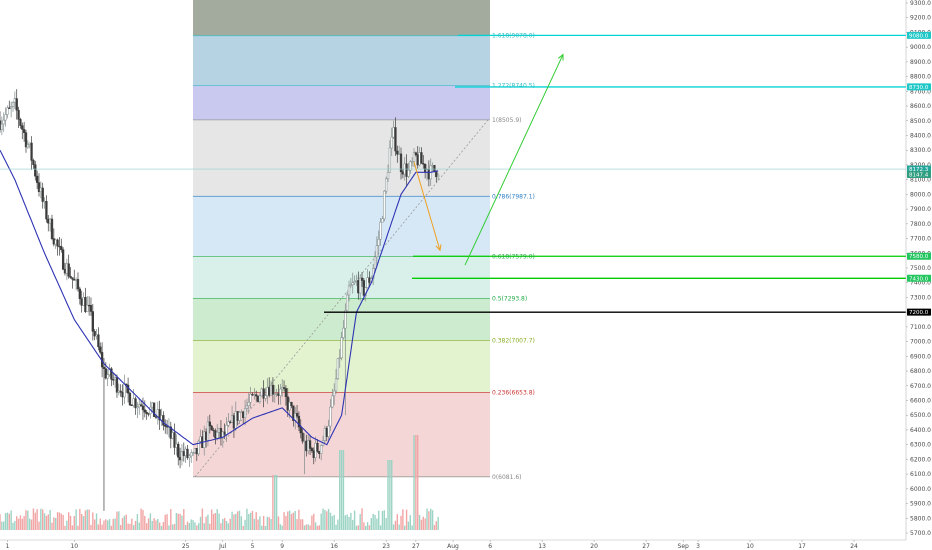 This screenshot has width=932, height=550. What do you see at coordinates (920, 327) in the screenshot?
I see `y-tick-label-14: 7100.0` at bounding box center [920, 327].